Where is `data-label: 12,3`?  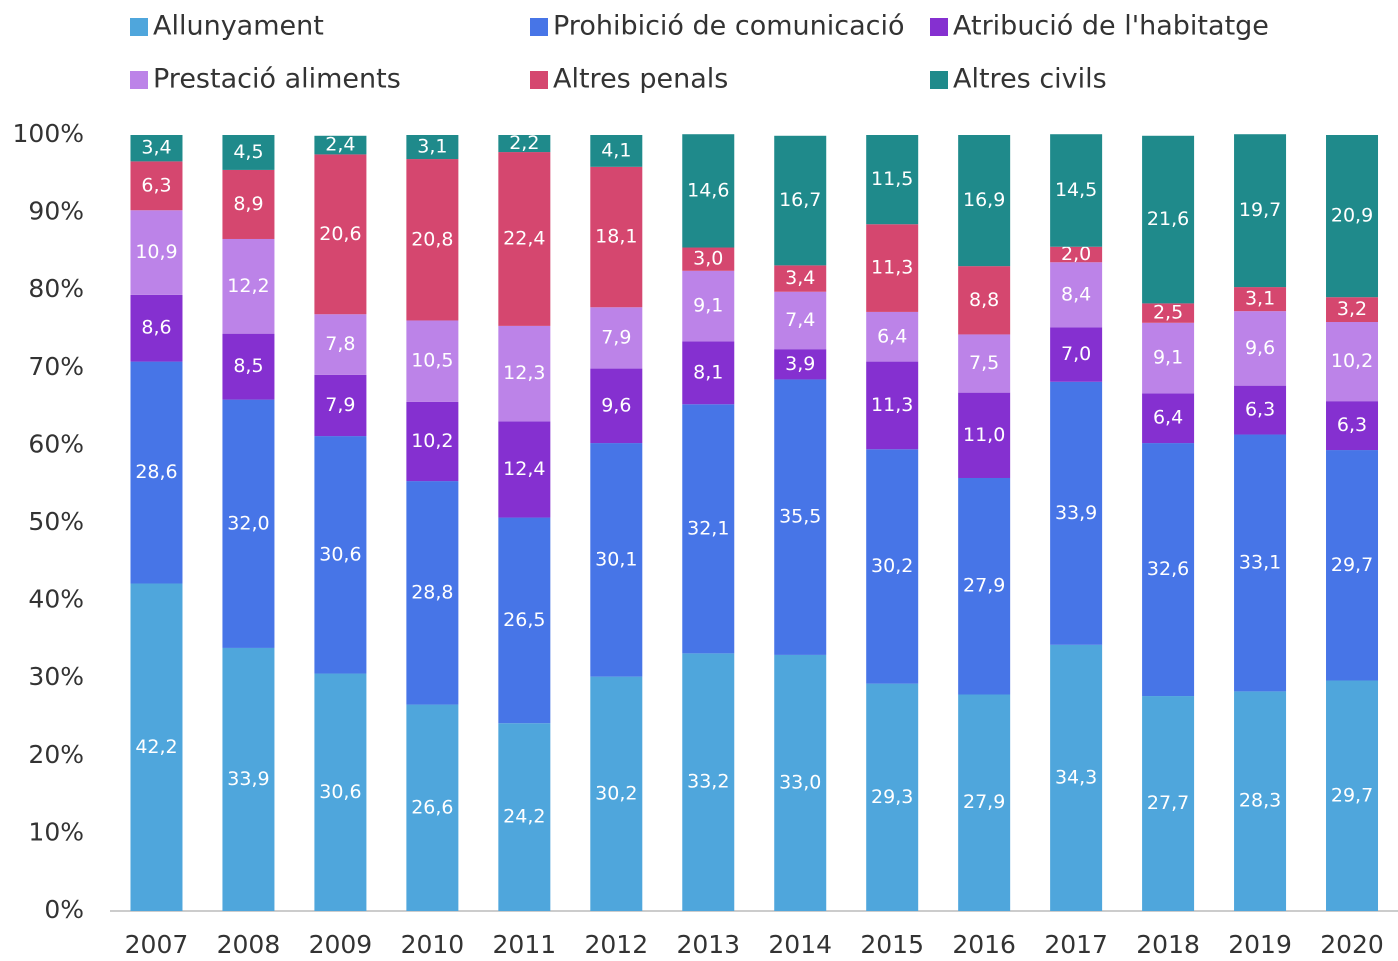 data-label: 12,3 is located at coordinates (524, 373).